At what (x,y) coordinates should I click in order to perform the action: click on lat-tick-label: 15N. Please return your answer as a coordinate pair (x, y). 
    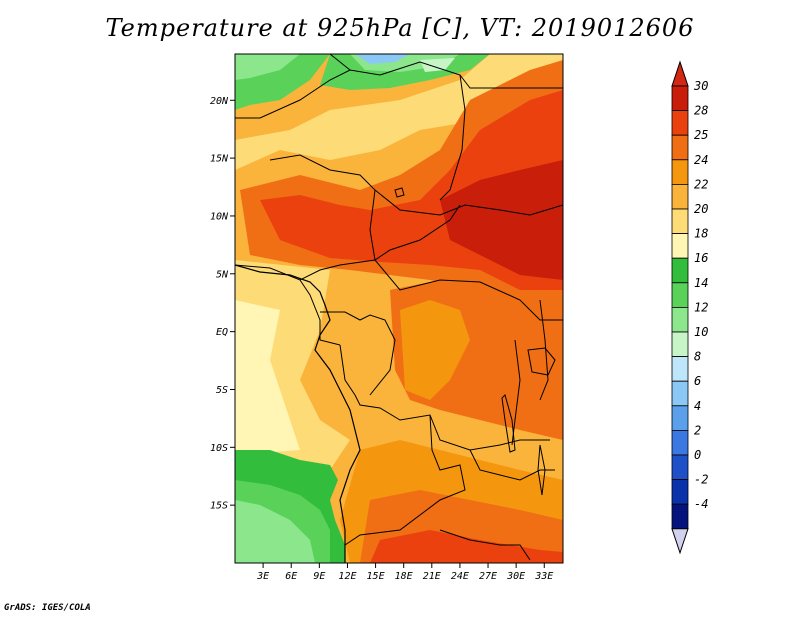
    Looking at the image, I should click on (219, 159).